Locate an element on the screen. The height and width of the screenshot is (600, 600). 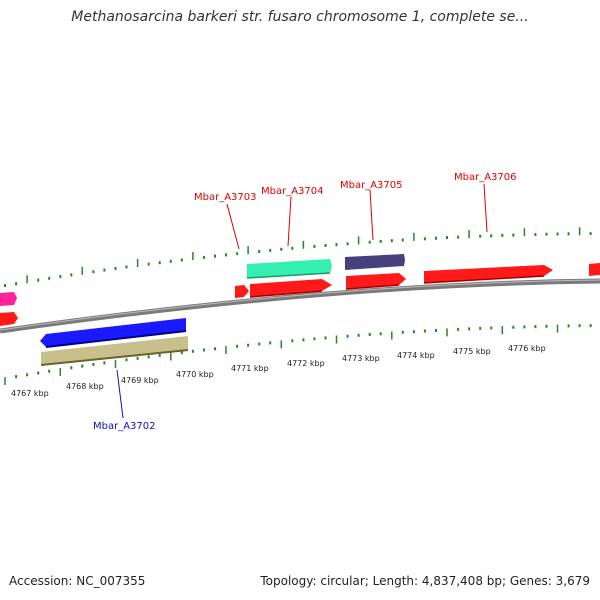
gene-red-small is located at coordinates (242, 291).